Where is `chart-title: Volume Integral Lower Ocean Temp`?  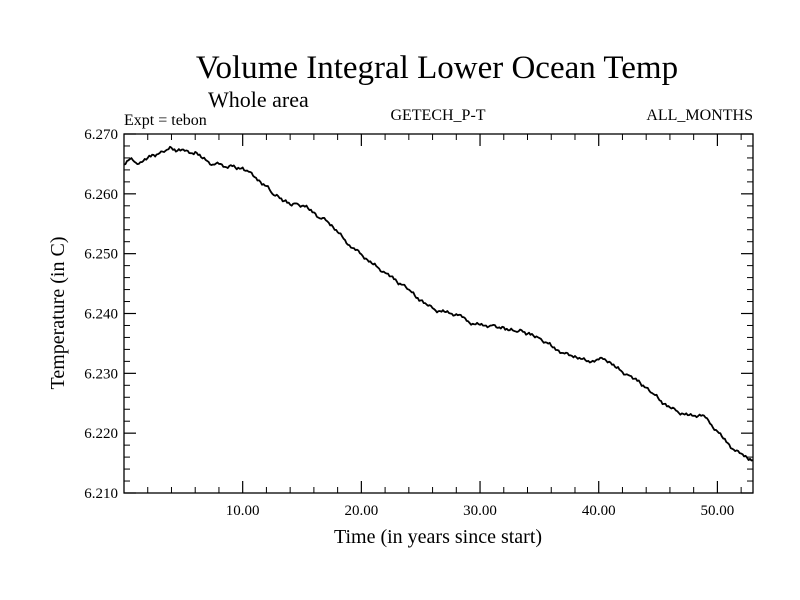 chart-title: Volume Integral Lower Ocean Temp is located at coordinates (437, 68).